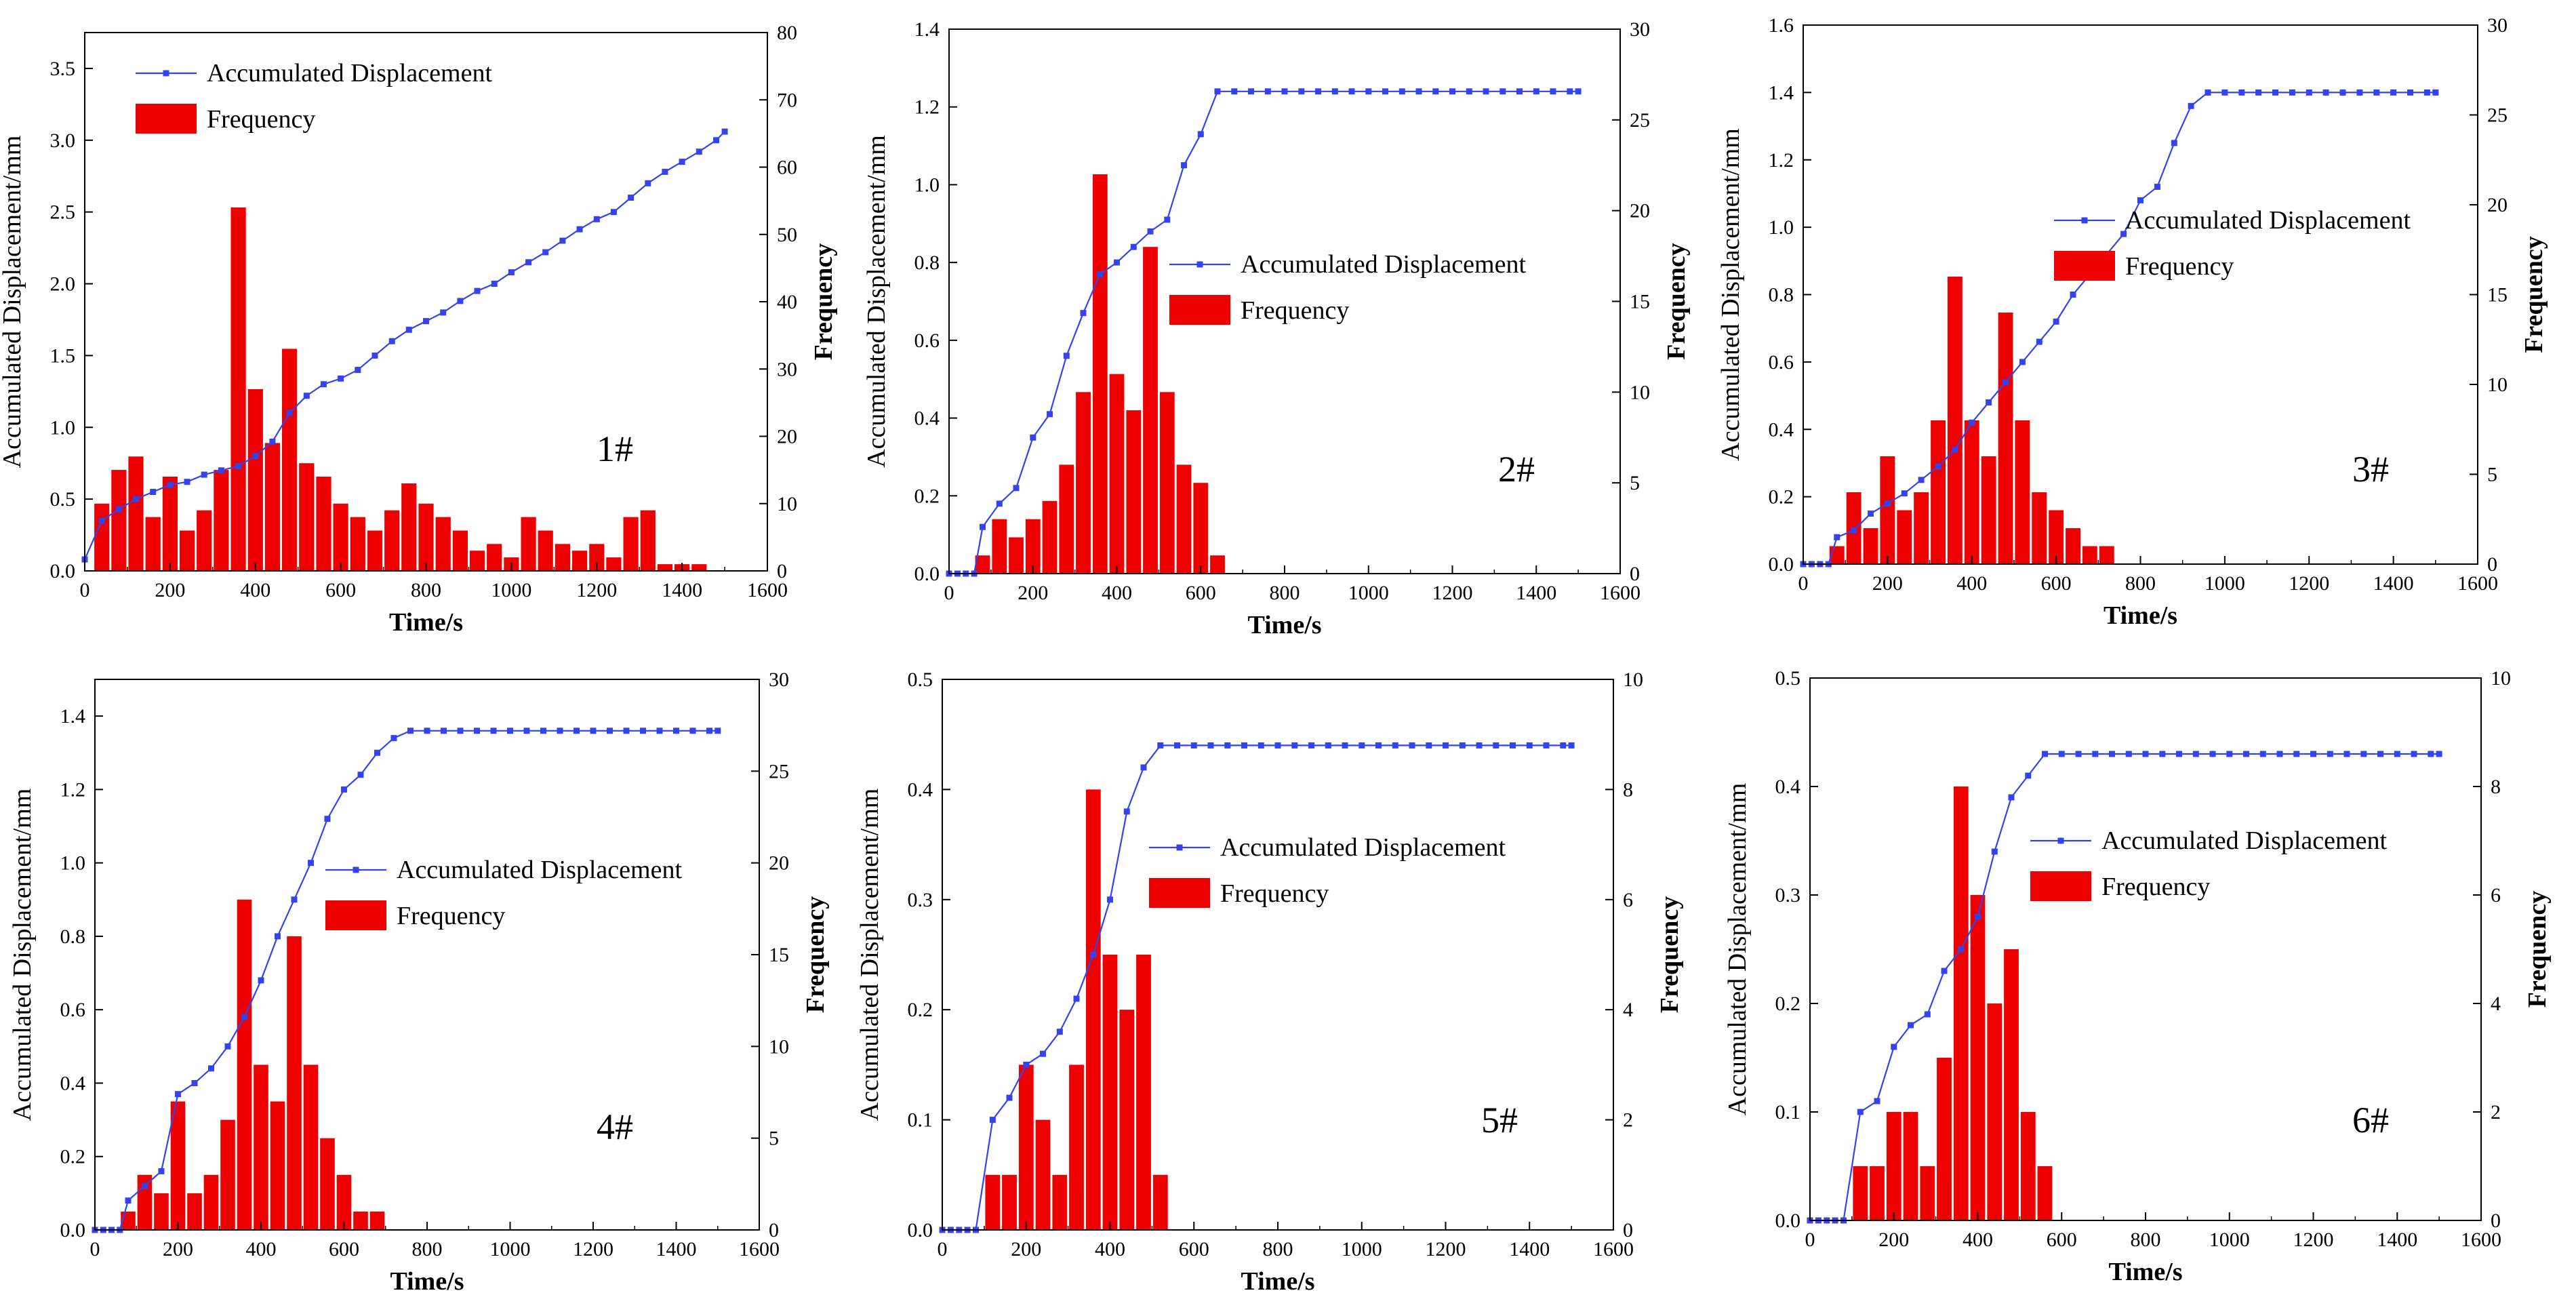 This screenshot has width=2576, height=1314. Describe the element at coordinates (1628, 1120) in the screenshot. I see `y2-tick-label: 2` at that location.